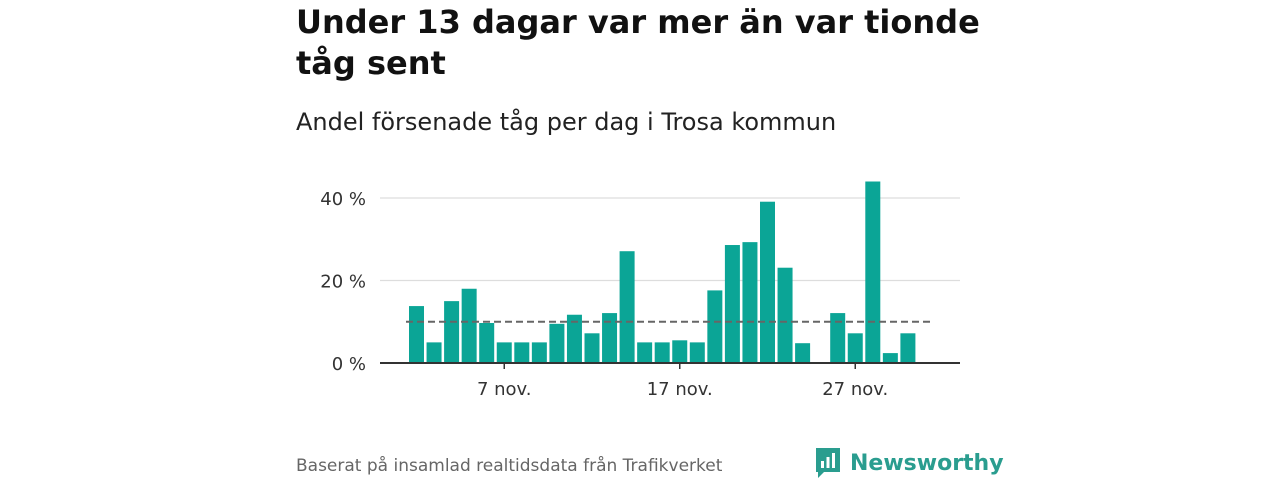 The height and width of the screenshot is (480, 1280). Describe the element at coordinates (343, 282) in the screenshot. I see `y-tick-label: 20 %` at that location.